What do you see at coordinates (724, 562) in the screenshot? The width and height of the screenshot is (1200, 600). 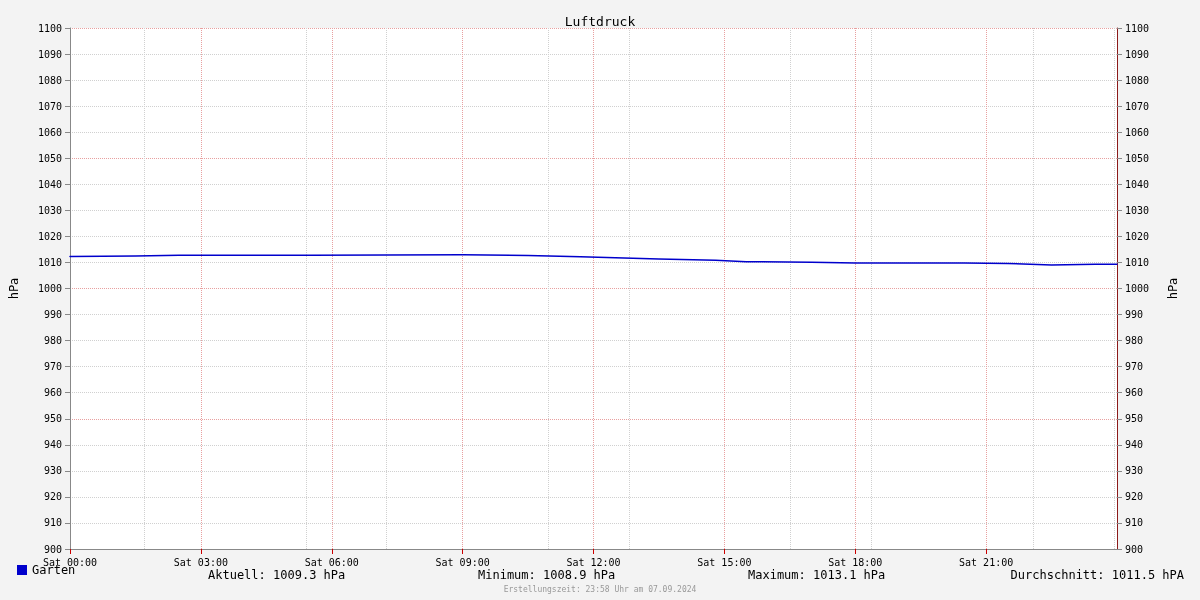 I see `x-tick-label: Sat 15:00` at bounding box center [724, 562].